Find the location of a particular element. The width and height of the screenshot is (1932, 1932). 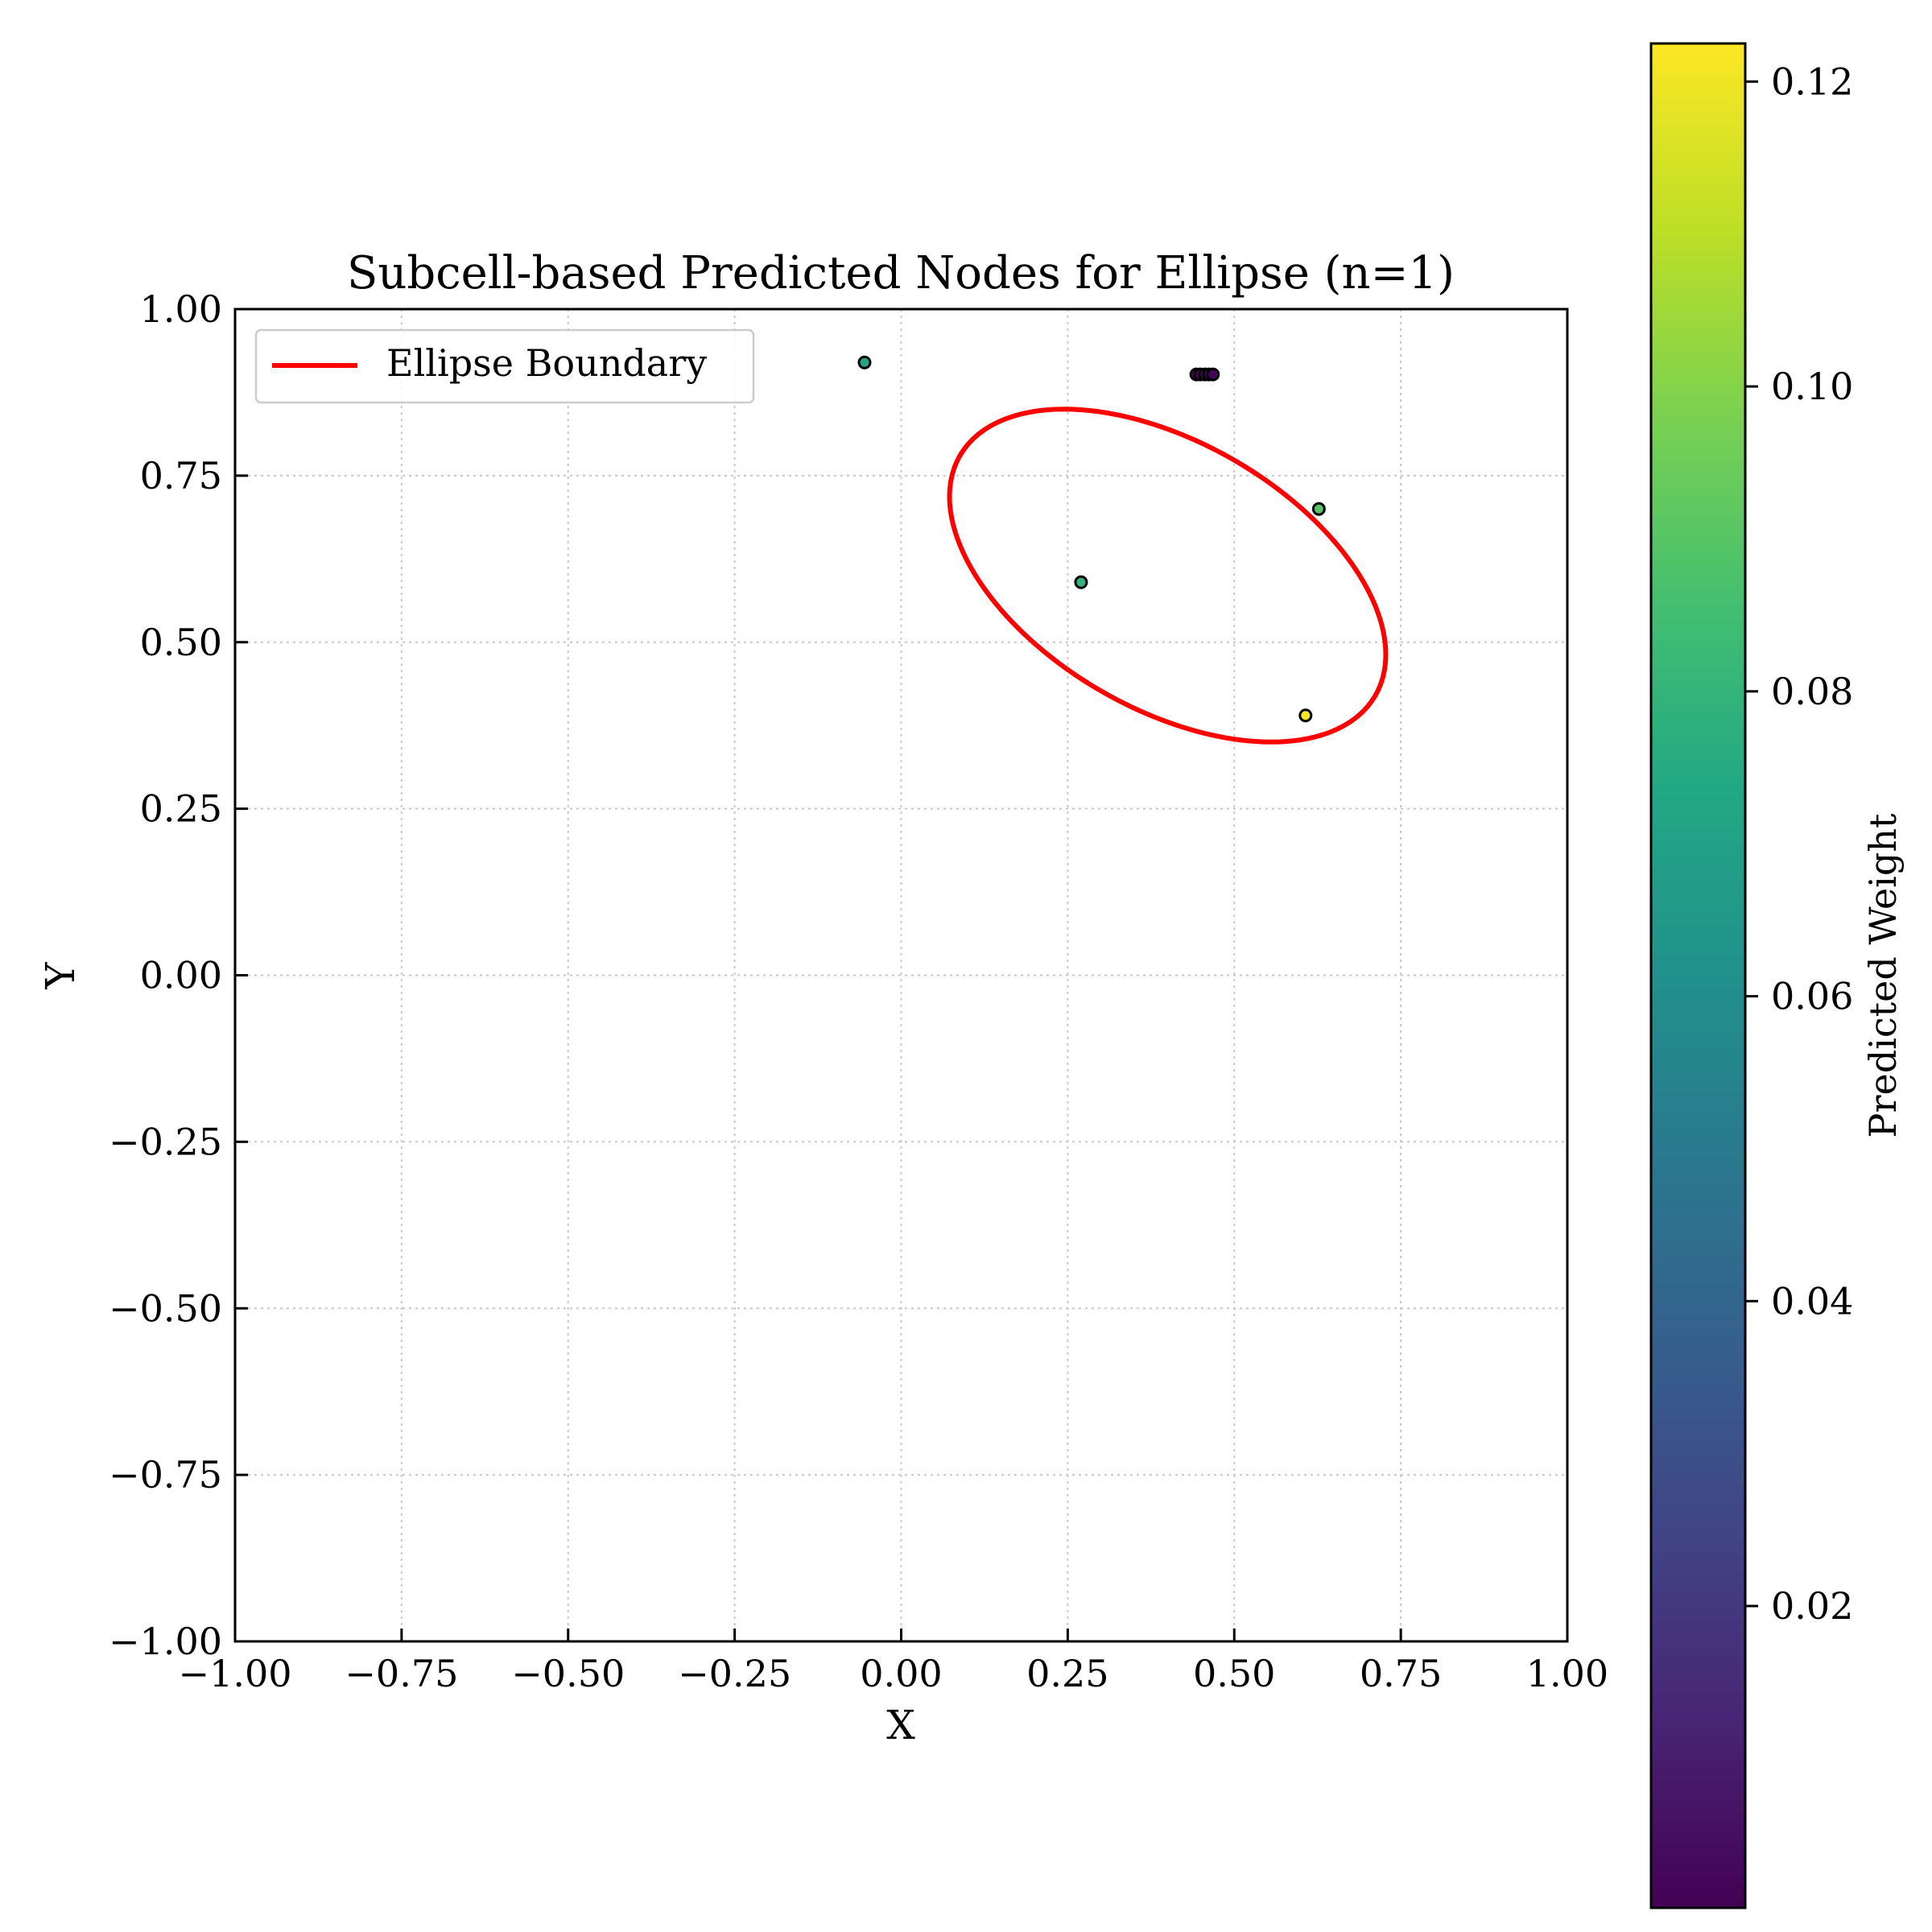

y-tick-label: 0.00 is located at coordinates (181, 975).